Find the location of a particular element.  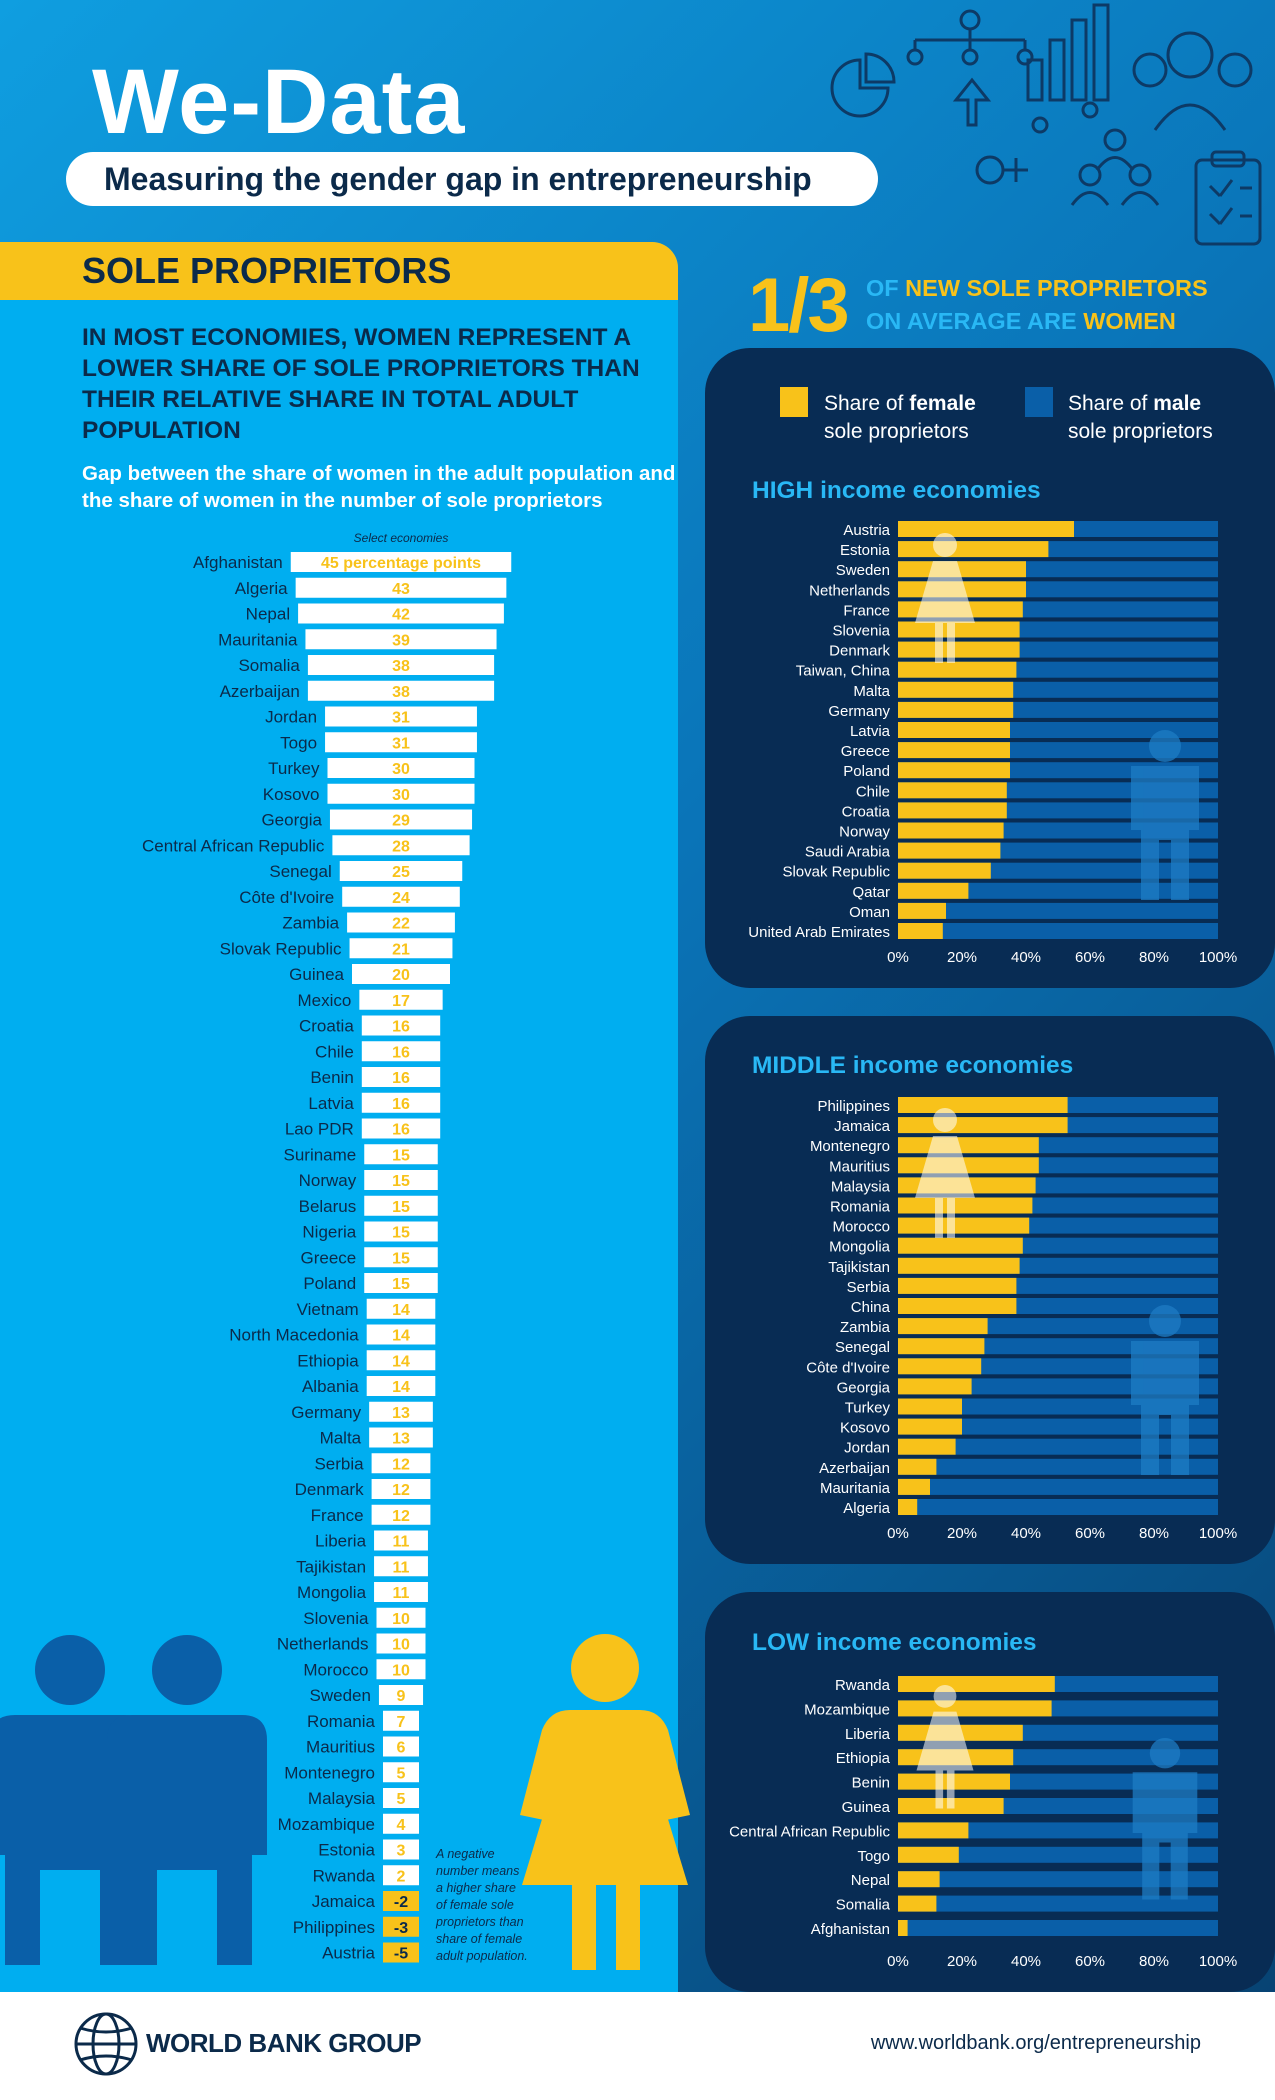

world-bank-logo: WORLD BANK GROUP is located at coordinates (284, 2043).